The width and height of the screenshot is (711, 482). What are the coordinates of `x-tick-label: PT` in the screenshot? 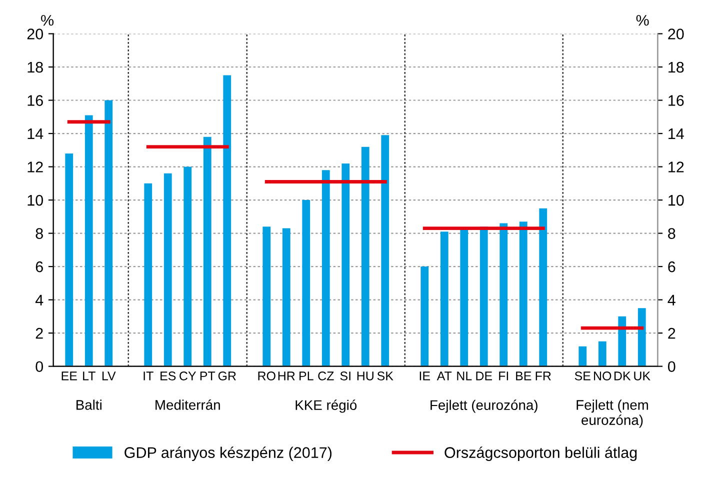 It's located at (208, 376).